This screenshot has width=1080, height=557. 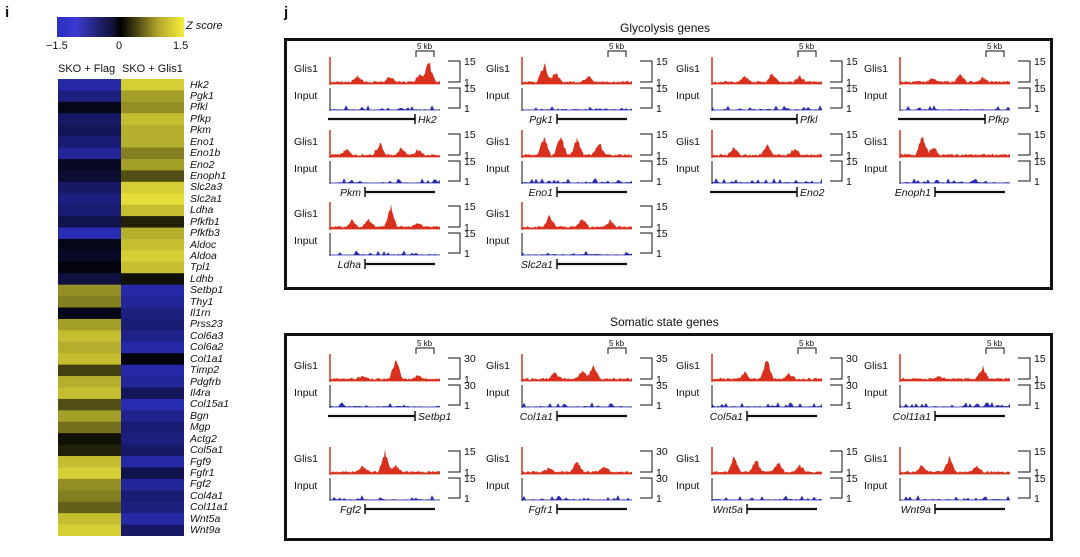 What do you see at coordinates (912, 417) in the screenshot?
I see `gene-label: Col11a1` at bounding box center [912, 417].